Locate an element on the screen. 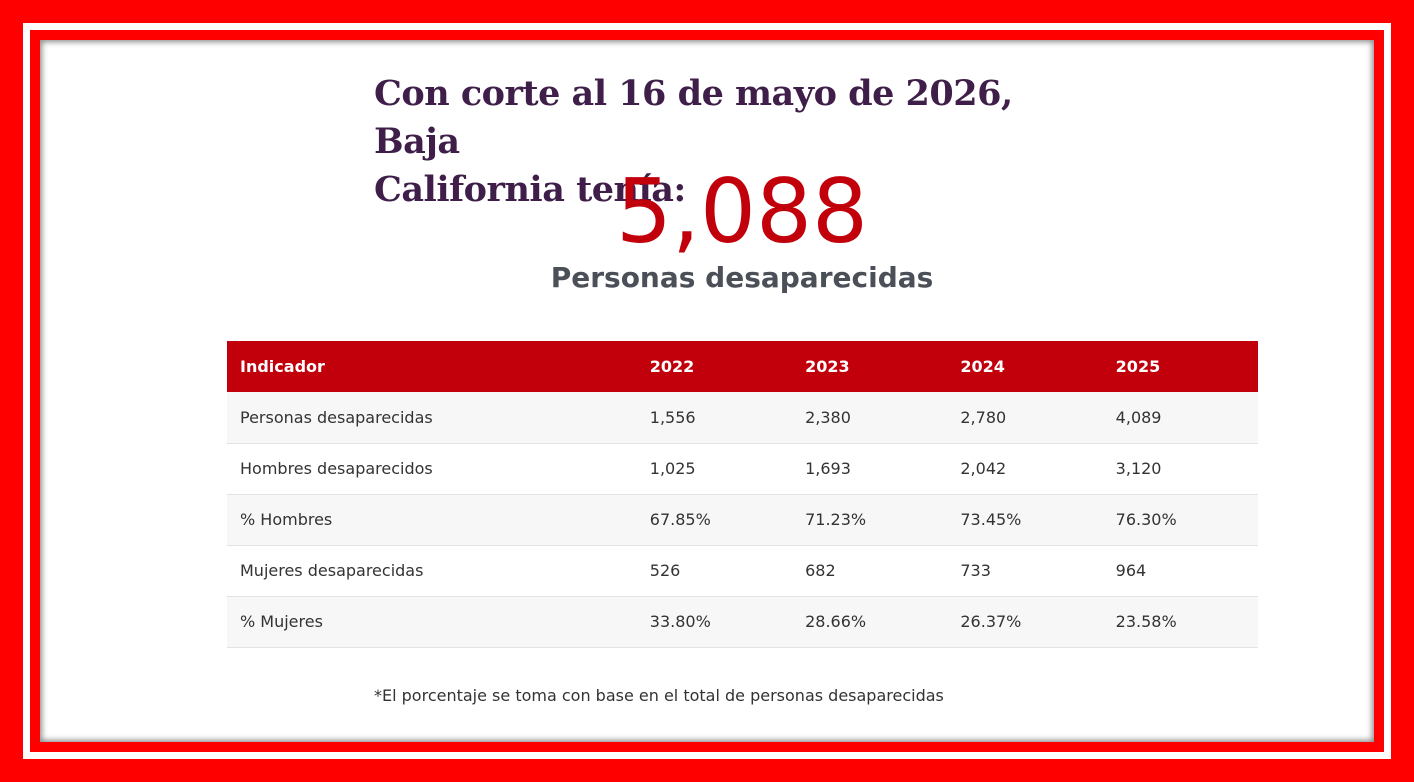 The width and height of the screenshot is (1414, 782). table-row: % Mujeres 33.80% 28.66% 26.37% 23.58% is located at coordinates (742, 622).